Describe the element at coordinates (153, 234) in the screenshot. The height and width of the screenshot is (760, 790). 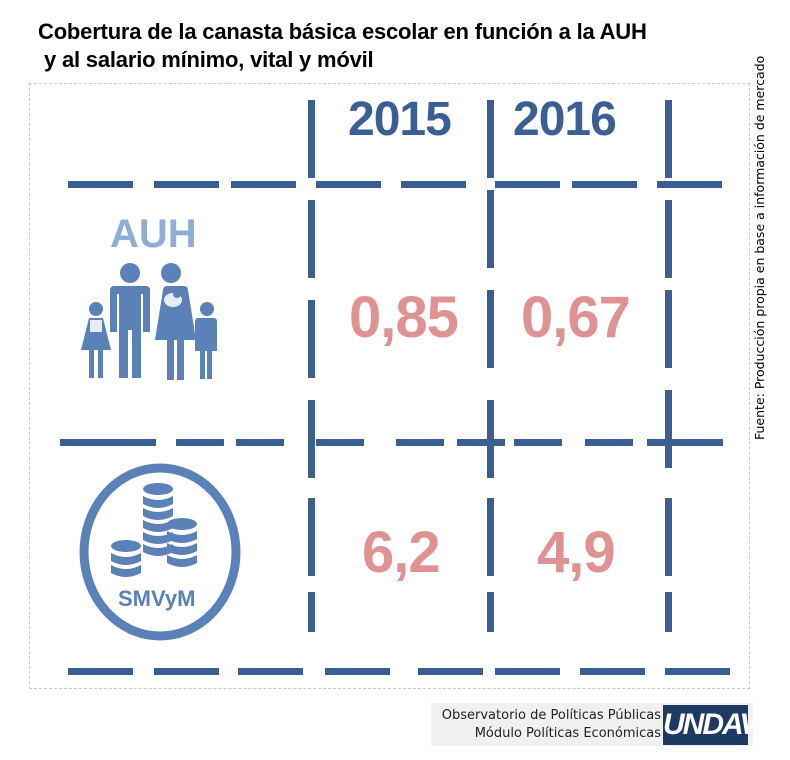
I see `row-label-auh: AUH` at that location.